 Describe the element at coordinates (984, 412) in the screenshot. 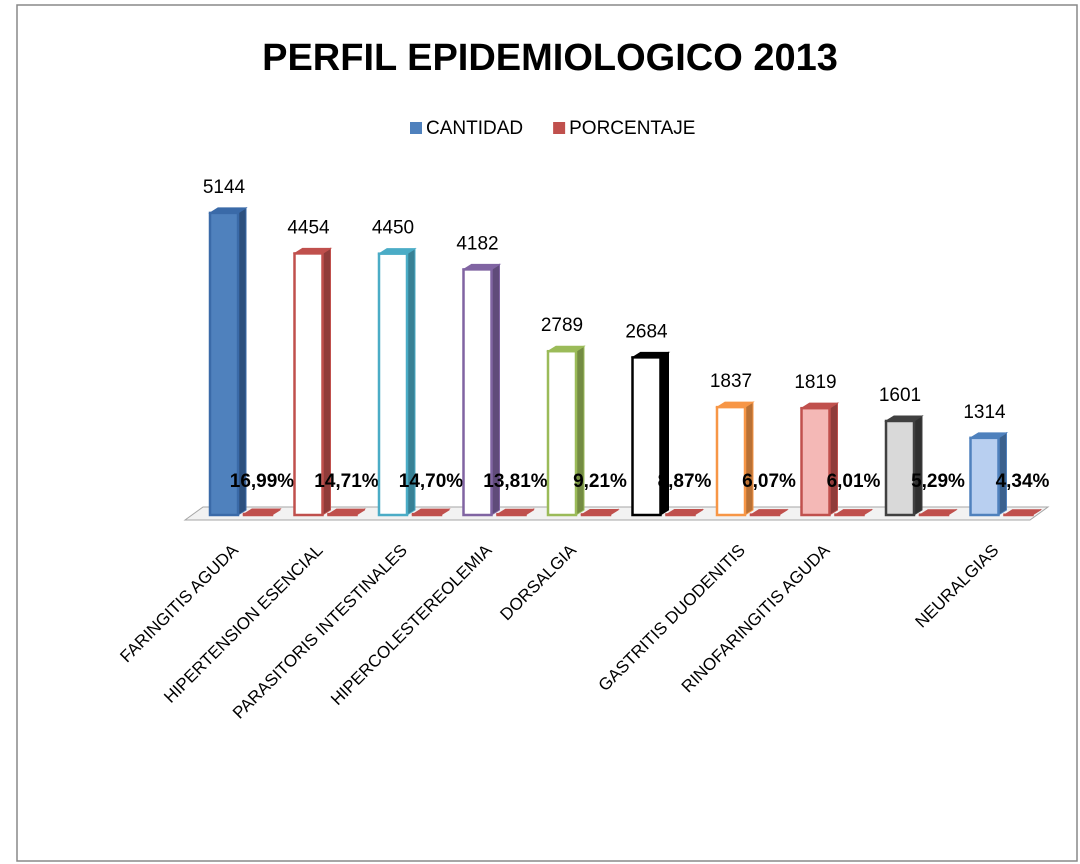

I see `data-label: 1314` at that location.